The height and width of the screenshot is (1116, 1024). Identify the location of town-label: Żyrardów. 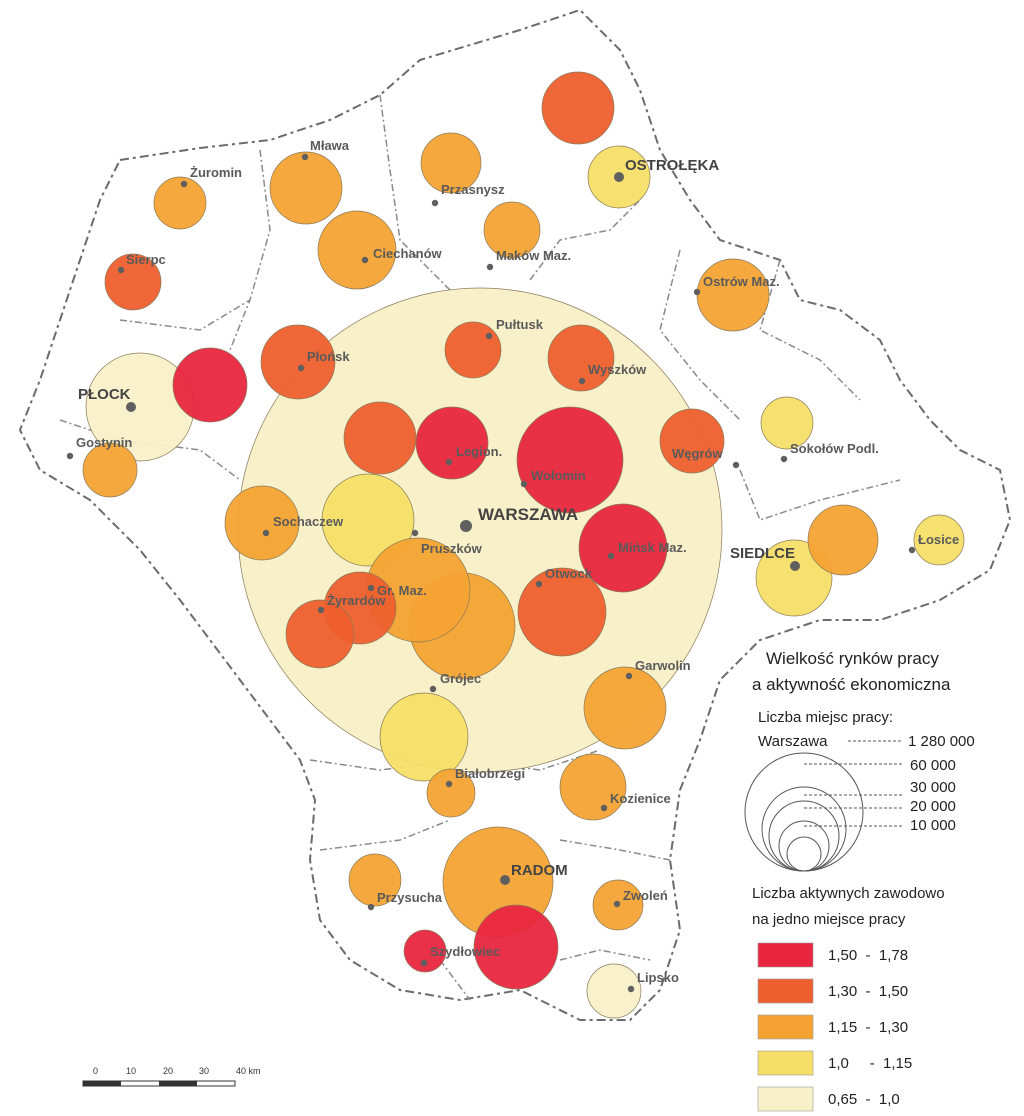
(356, 600).